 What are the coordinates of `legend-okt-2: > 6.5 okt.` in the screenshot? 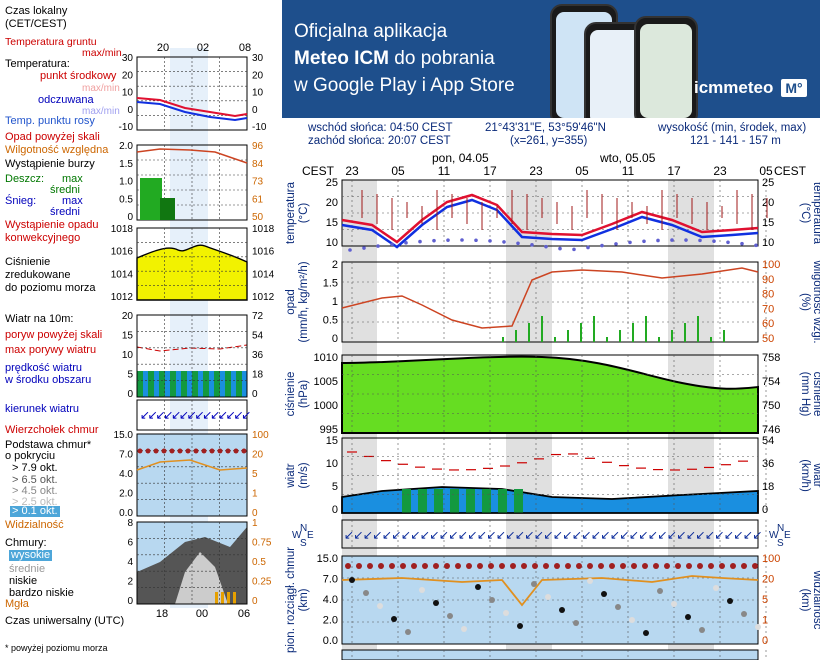 It's located at (35, 480).